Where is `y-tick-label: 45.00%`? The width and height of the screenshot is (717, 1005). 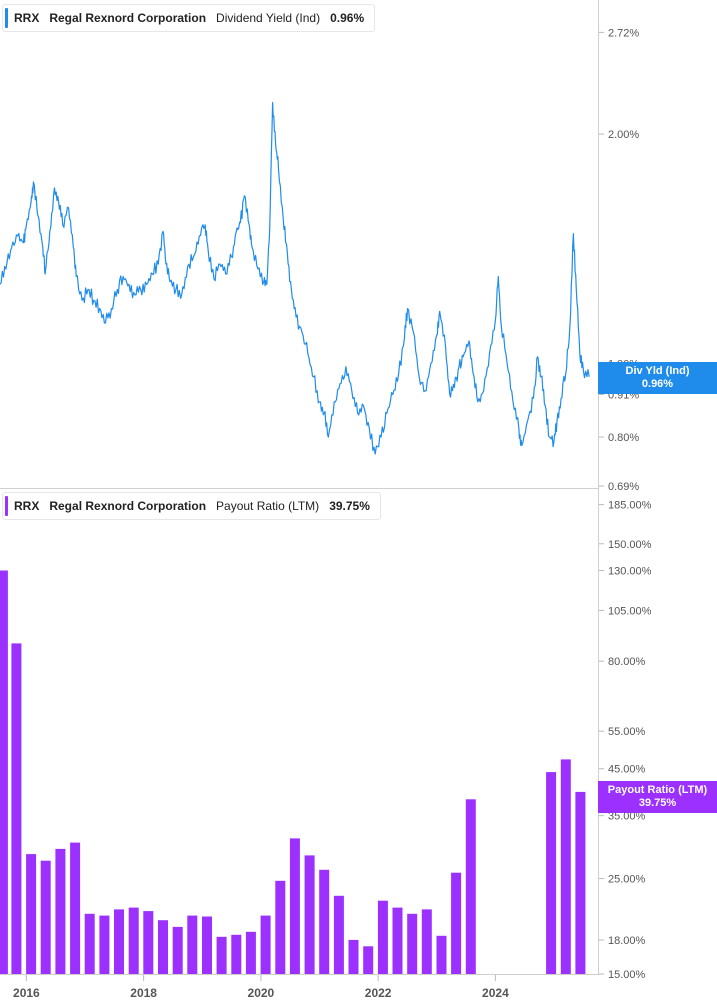
y-tick-label: 45.00% is located at coordinates (627, 770).